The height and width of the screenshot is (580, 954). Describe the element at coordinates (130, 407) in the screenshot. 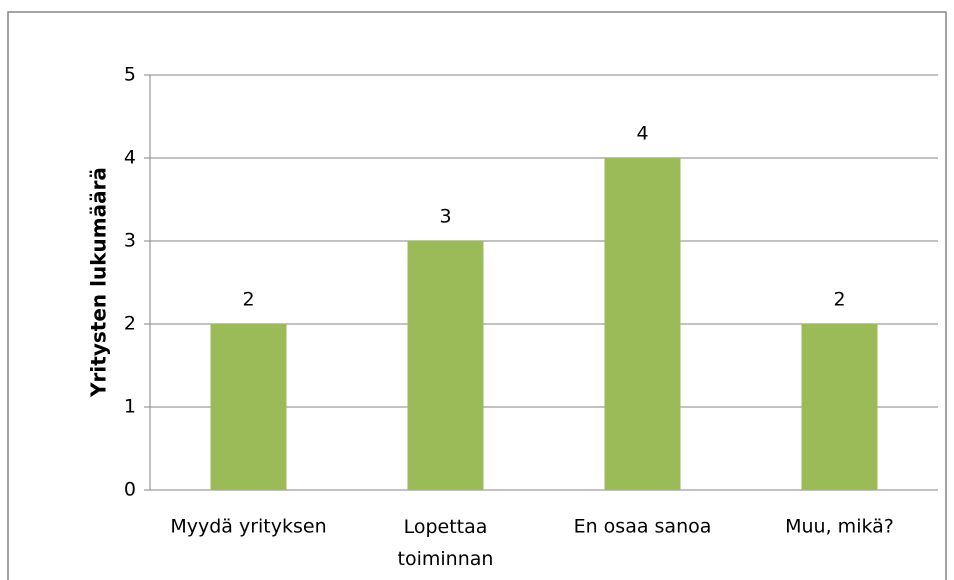

I see `y-tick-label: 1` at that location.